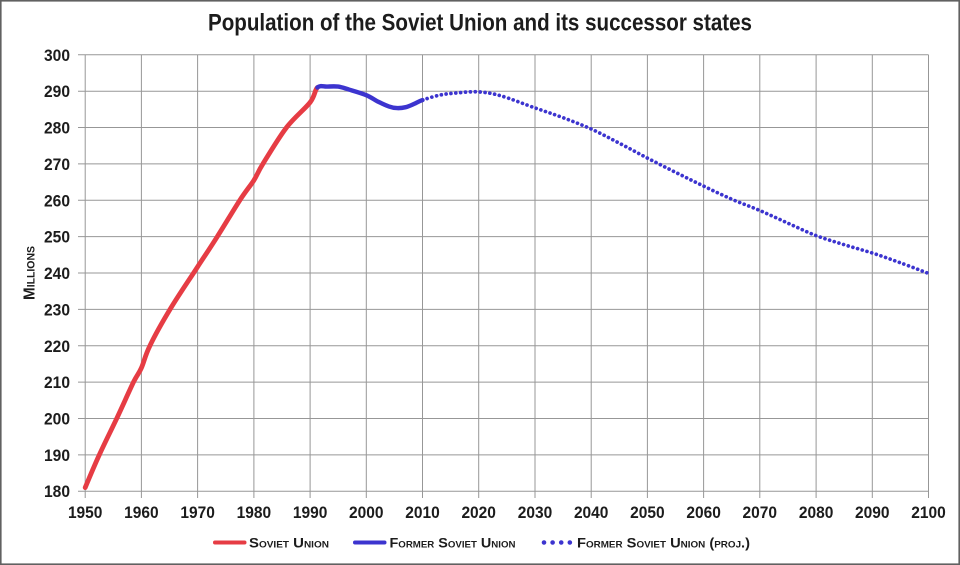  Describe the element at coordinates (57, 56) in the screenshot. I see `svg-text: 300` at that location.